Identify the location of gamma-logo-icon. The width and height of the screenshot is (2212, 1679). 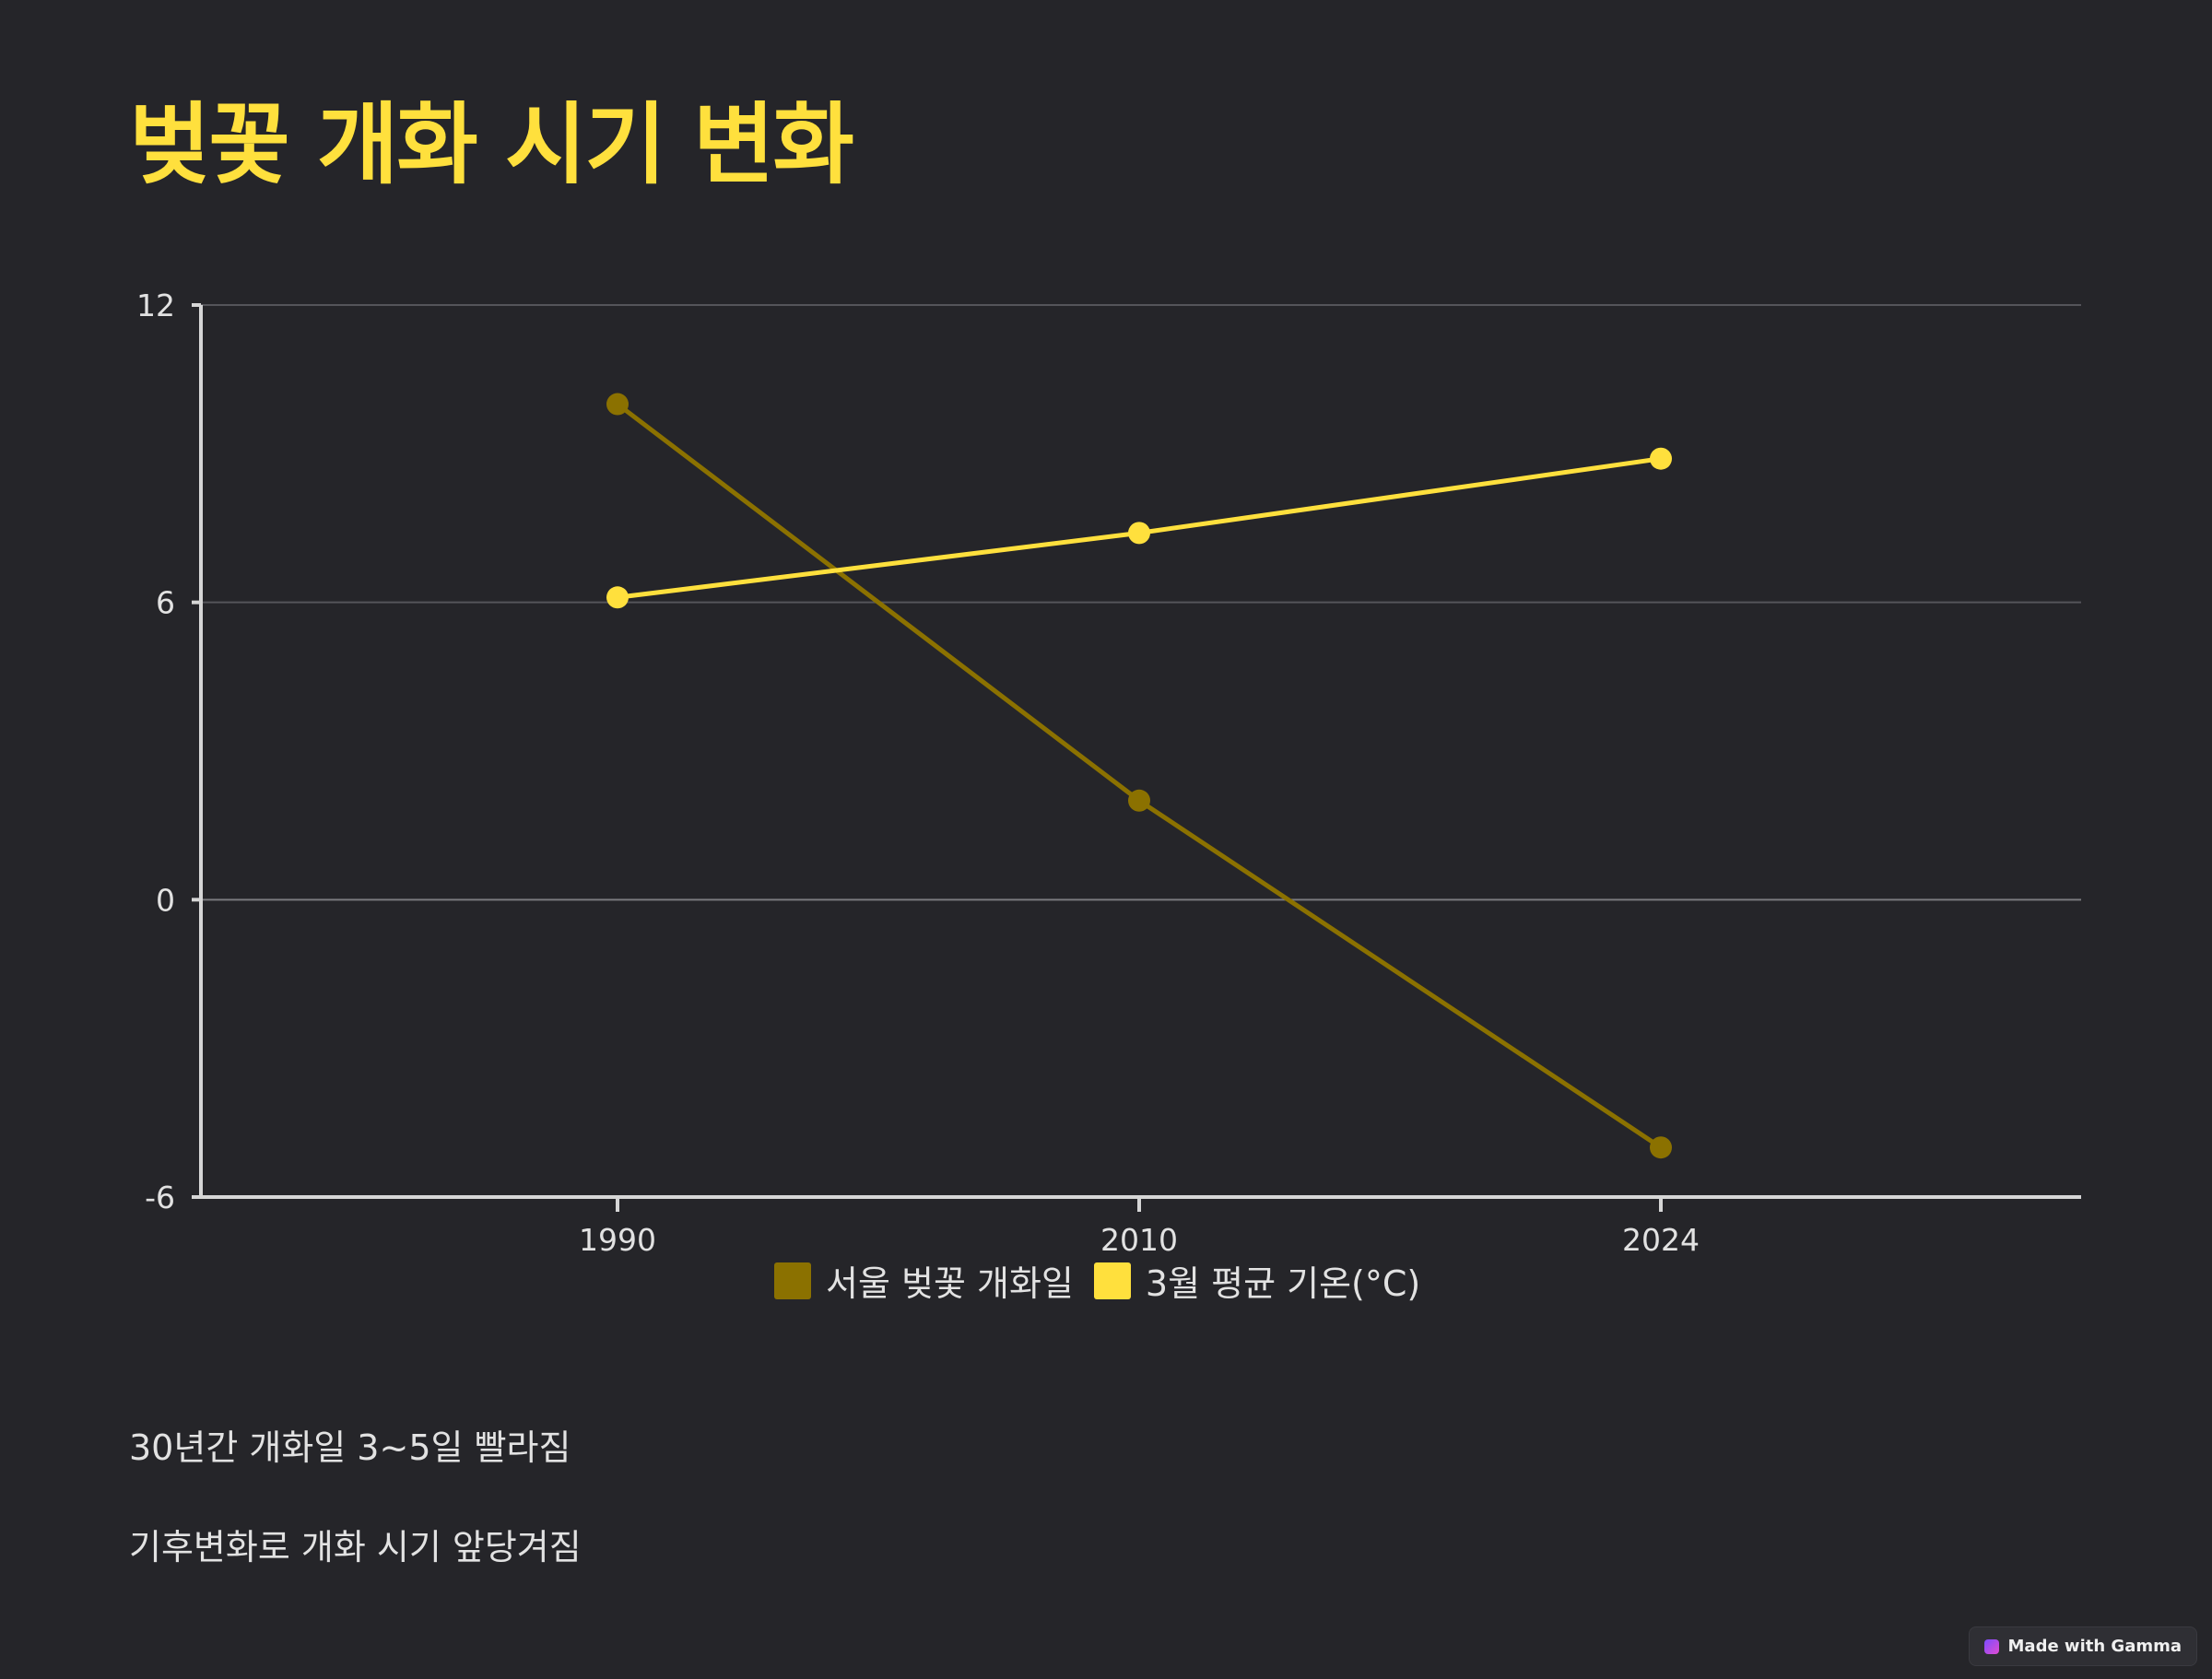
(1991, 1646).